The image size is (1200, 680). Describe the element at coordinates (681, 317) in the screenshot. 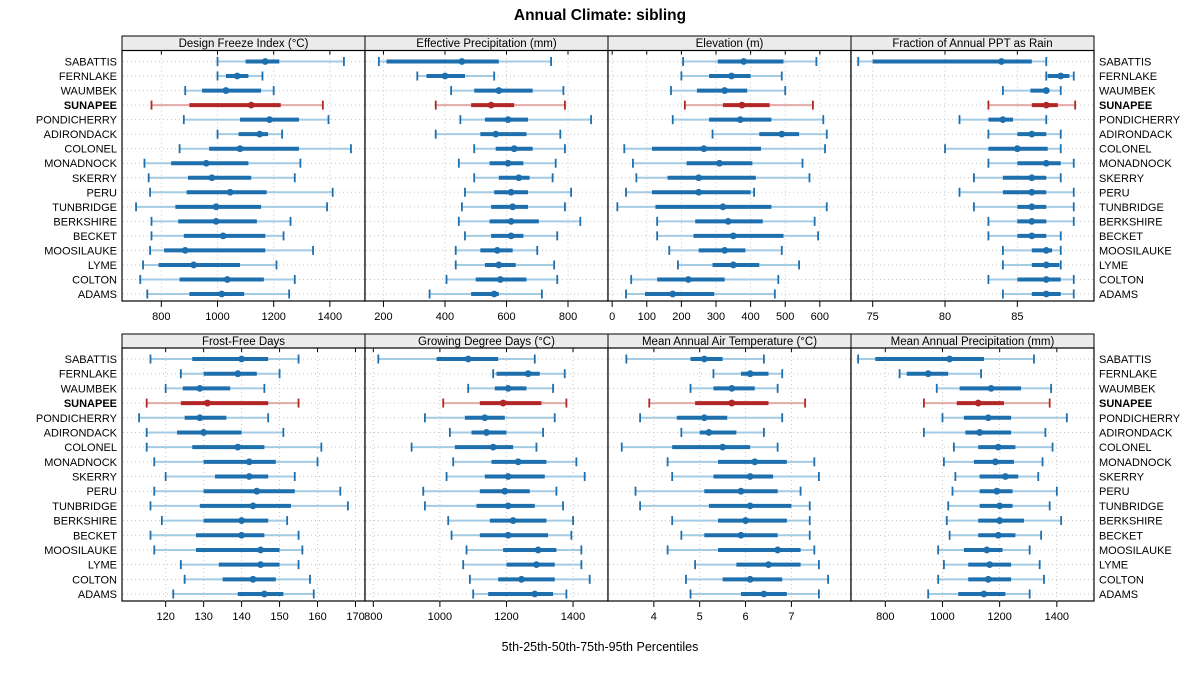

I see `axis-tick-label: 200` at that location.